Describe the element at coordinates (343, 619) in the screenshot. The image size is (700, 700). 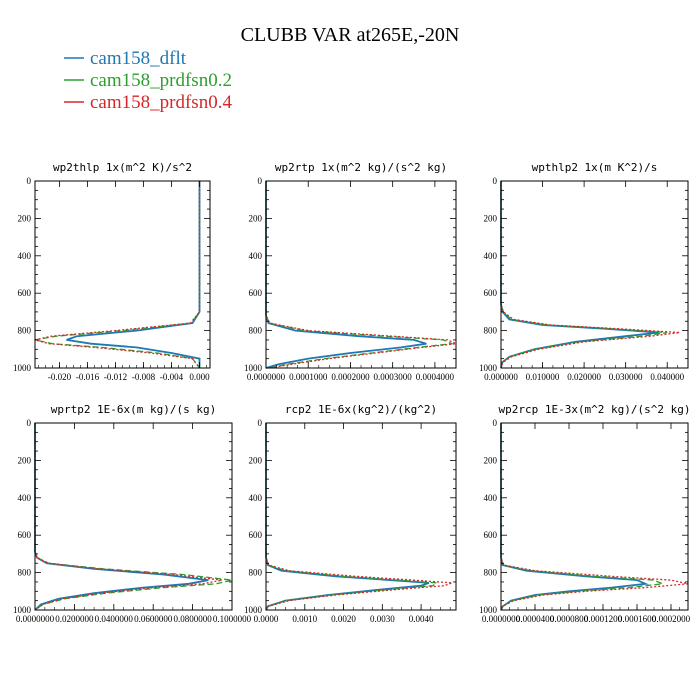
I see `x-tick-label: 0.0020` at that location.